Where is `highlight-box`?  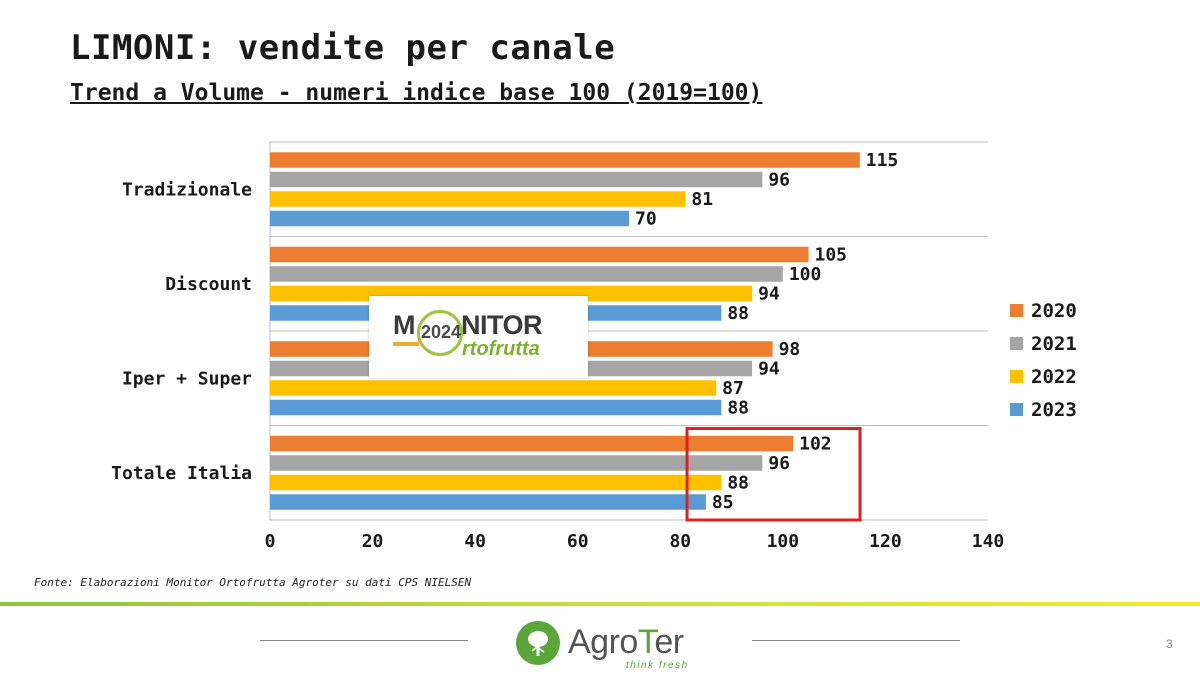 highlight-box is located at coordinates (773, 474).